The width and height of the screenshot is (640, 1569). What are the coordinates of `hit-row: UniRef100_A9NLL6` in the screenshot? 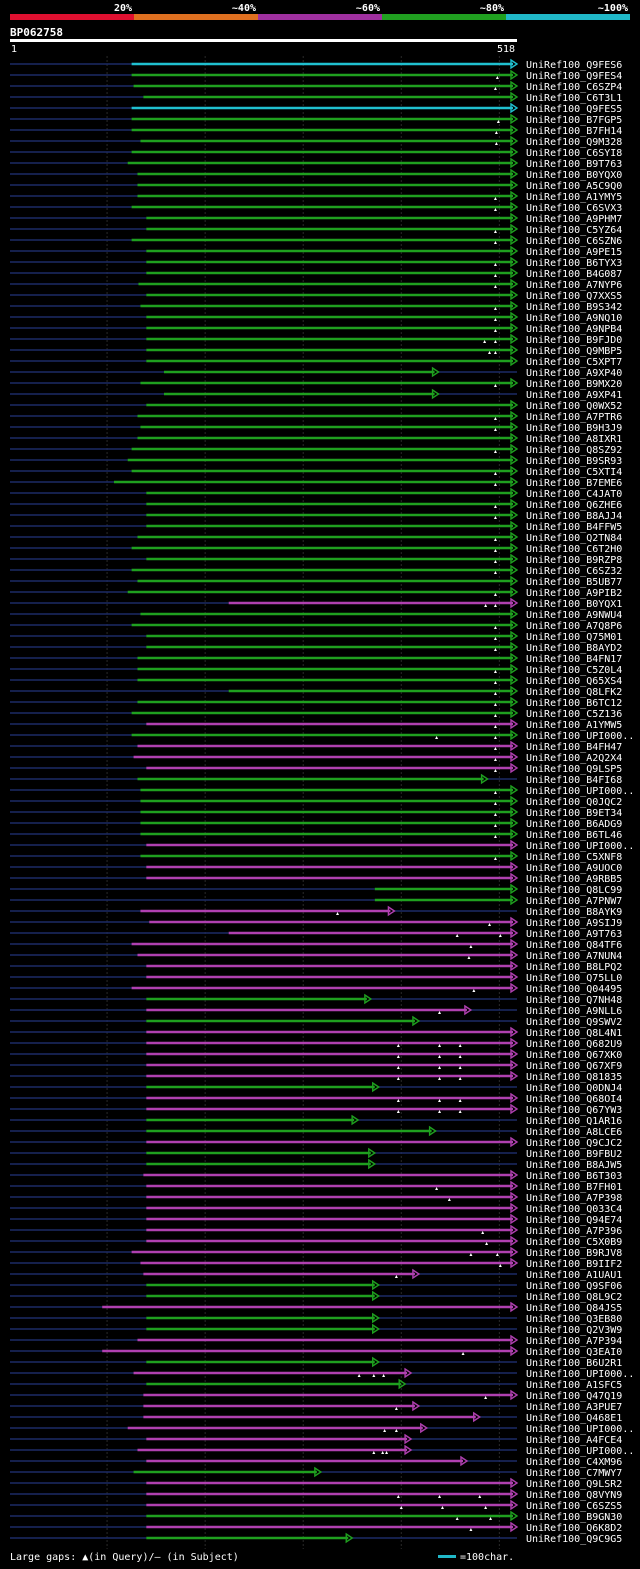 It's located at (316, 1010).